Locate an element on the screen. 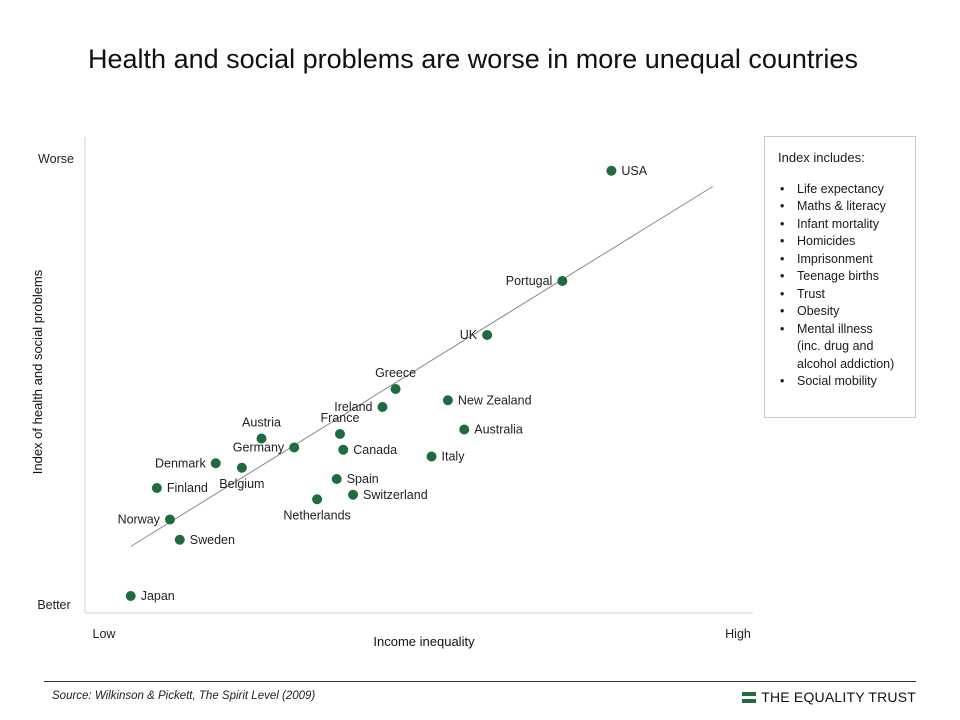 Image resolution: width=960 pixels, height=720 pixels. data-point-australia is located at coordinates (464, 429).